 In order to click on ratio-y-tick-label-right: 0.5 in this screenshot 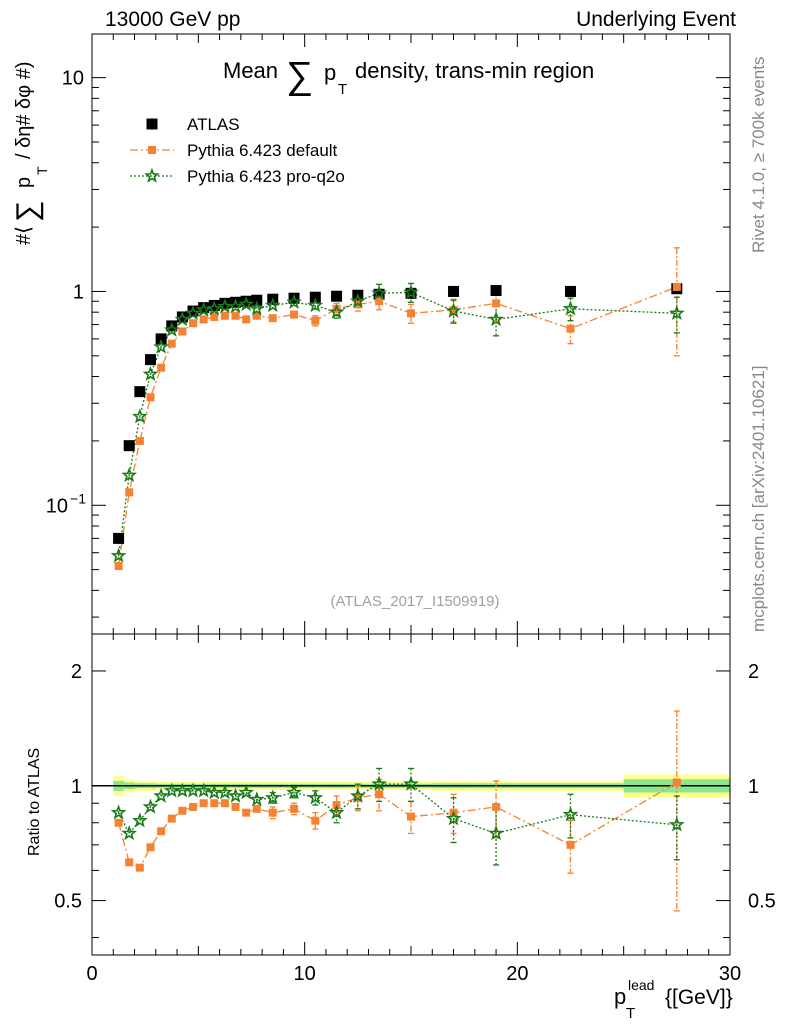, I will do `click(762, 902)`.